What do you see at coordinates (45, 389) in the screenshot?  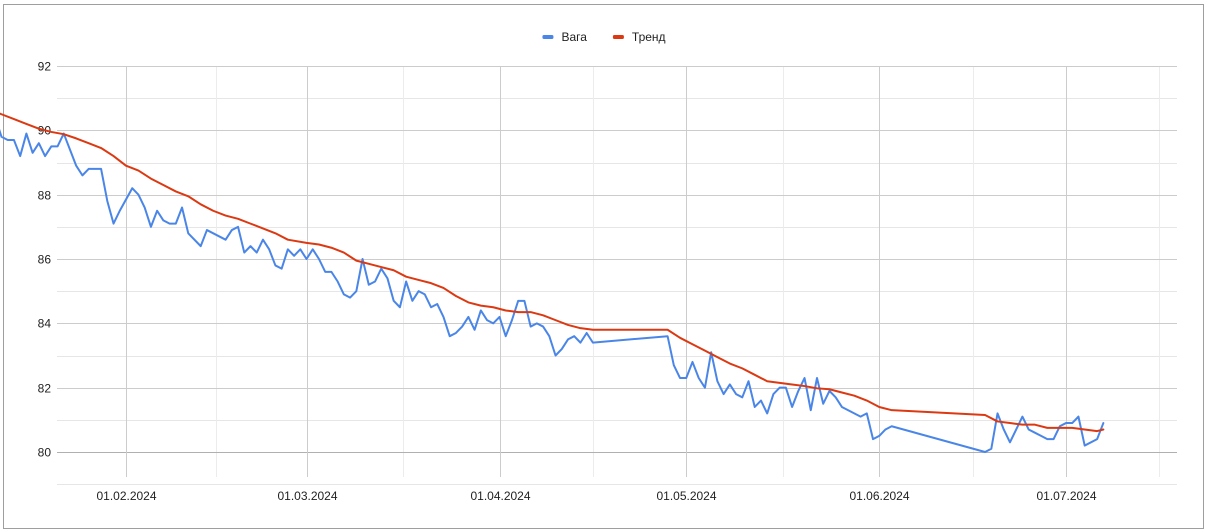 I see `y-tick-label-82: 82` at bounding box center [45, 389].